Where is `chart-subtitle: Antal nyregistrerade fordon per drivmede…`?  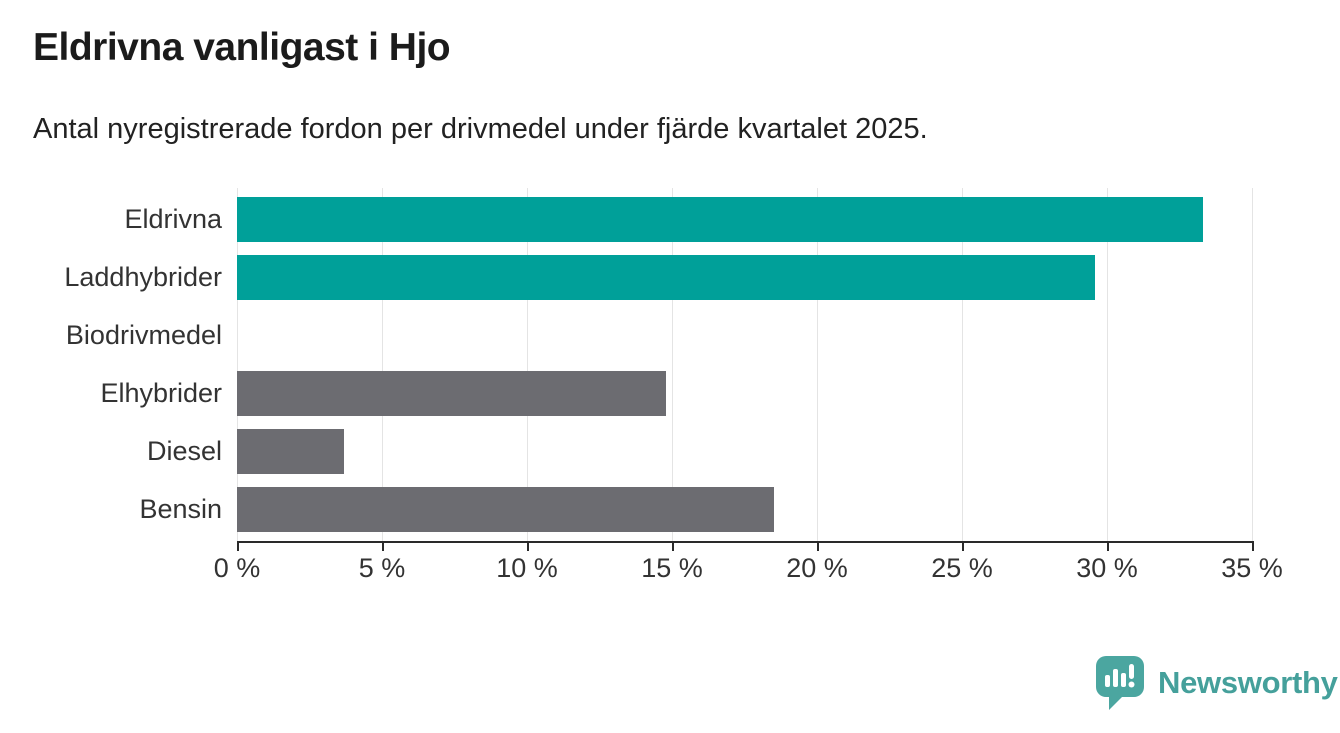 chart-subtitle: Antal nyregistrerade fordon per drivmede… is located at coordinates (480, 129).